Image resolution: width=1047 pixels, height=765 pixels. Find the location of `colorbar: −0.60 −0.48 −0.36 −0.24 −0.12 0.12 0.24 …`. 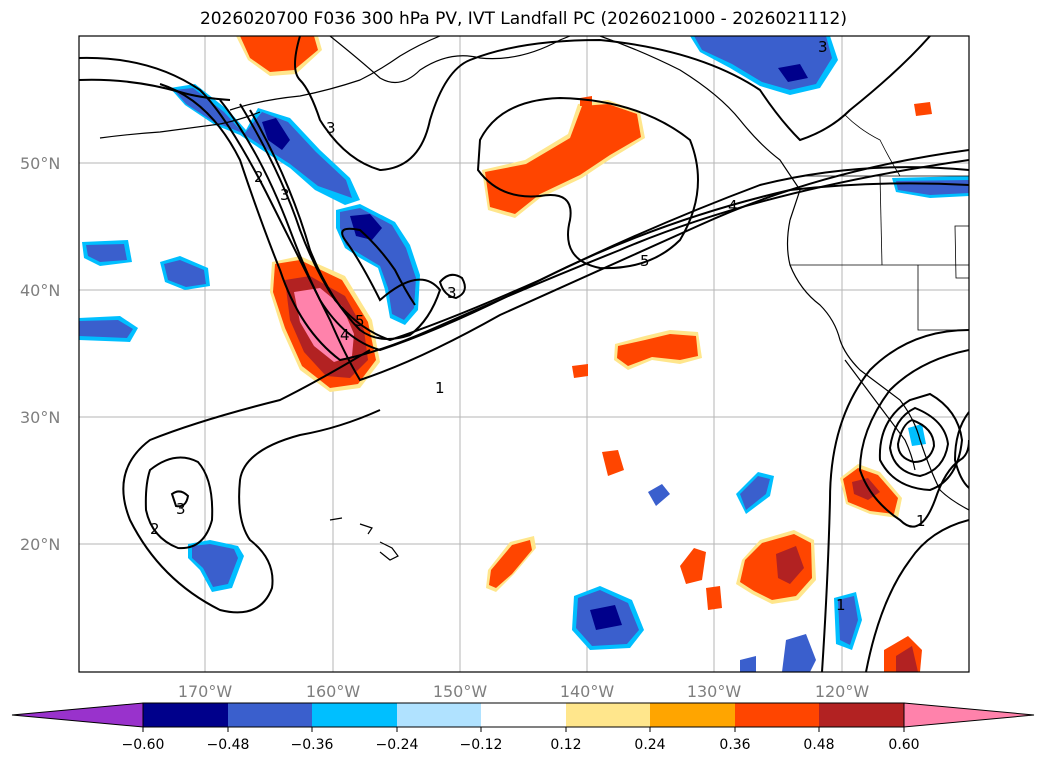

colorbar: −0.60 −0.48 −0.36 −0.24 −0.12 0.12 0.24 … is located at coordinates (523, 727).